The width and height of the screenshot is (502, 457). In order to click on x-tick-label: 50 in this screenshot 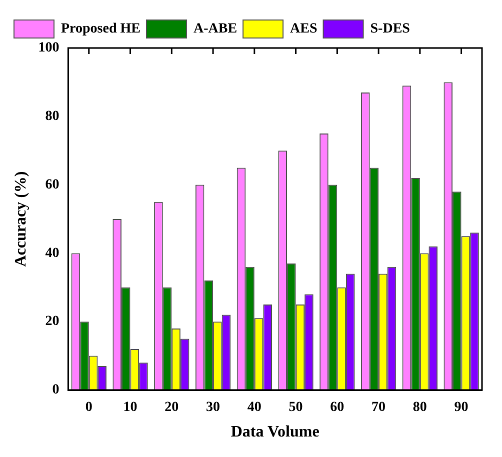, I will do `click(295, 408)`.